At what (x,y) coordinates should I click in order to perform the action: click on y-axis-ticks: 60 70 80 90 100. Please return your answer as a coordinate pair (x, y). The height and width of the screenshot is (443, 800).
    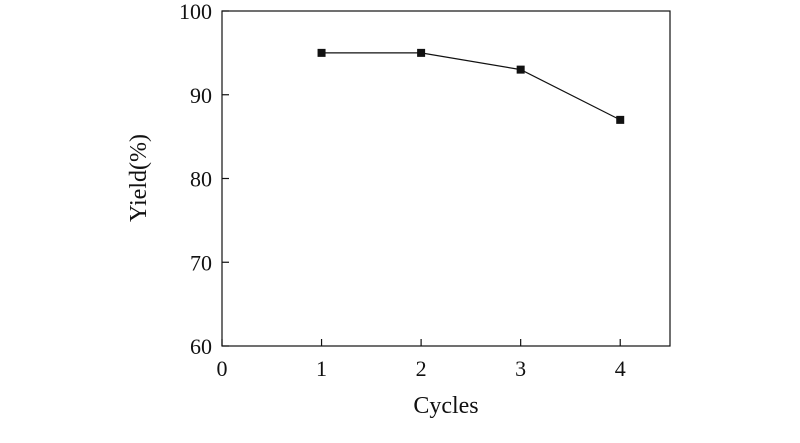
    Looking at the image, I should click on (204, 179).